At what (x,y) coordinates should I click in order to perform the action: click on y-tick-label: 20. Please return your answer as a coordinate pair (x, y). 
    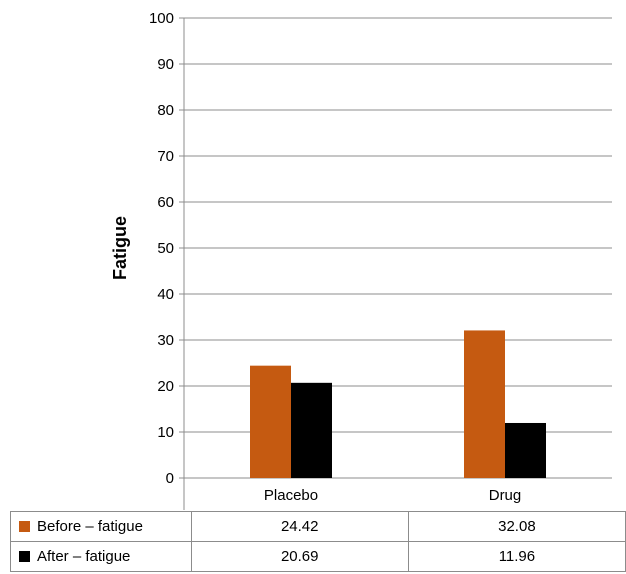
    Looking at the image, I should click on (165, 386).